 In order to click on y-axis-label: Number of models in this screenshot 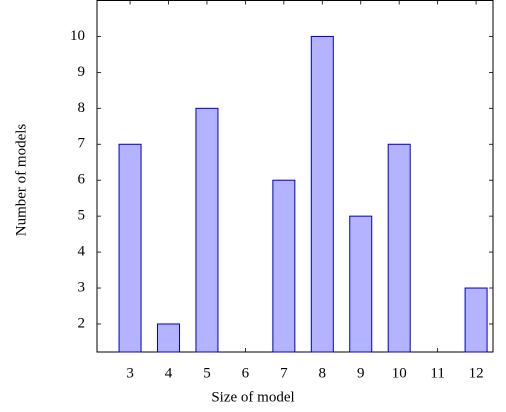, I will do `click(21, 180)`.